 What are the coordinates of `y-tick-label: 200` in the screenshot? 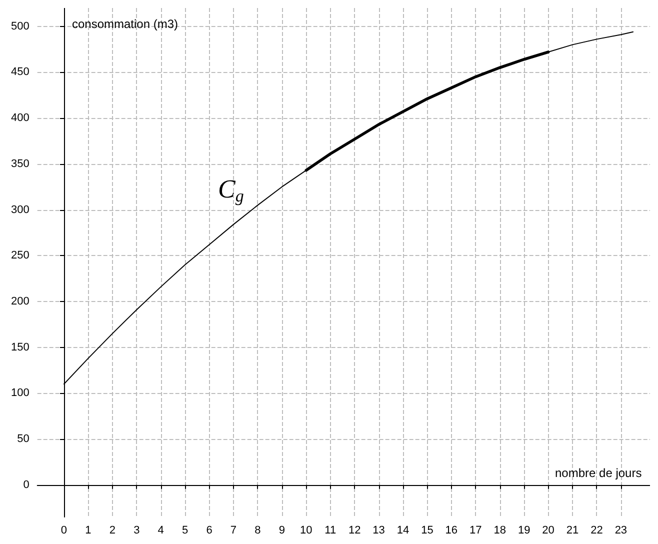 It's located at (20, 301).